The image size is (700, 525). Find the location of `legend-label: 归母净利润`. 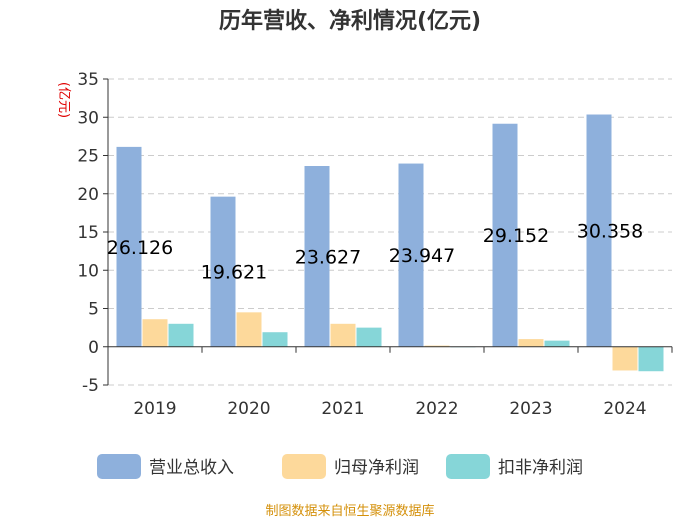

legend-label: 归母净利润 is located at coordinates (376, 468).